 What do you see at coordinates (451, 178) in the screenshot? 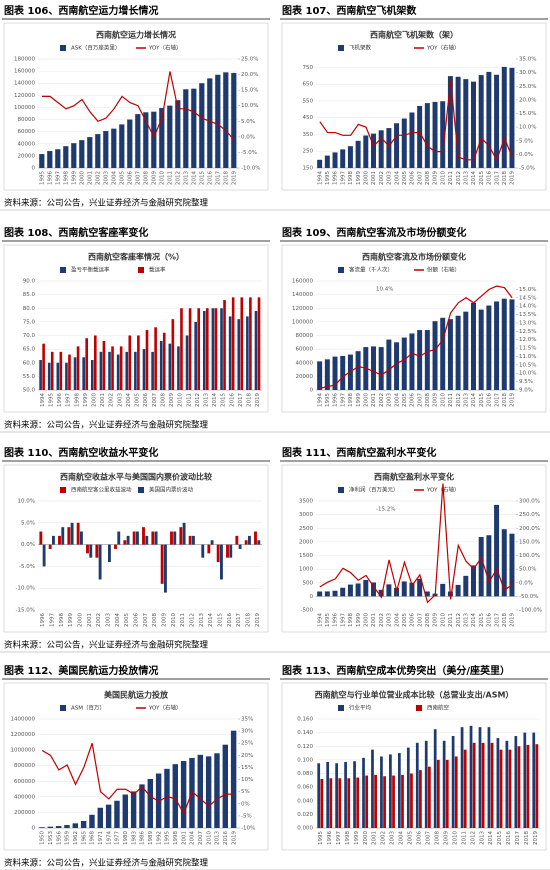
I see `x-tick-label: 2011` at bounding box center [451, 178].